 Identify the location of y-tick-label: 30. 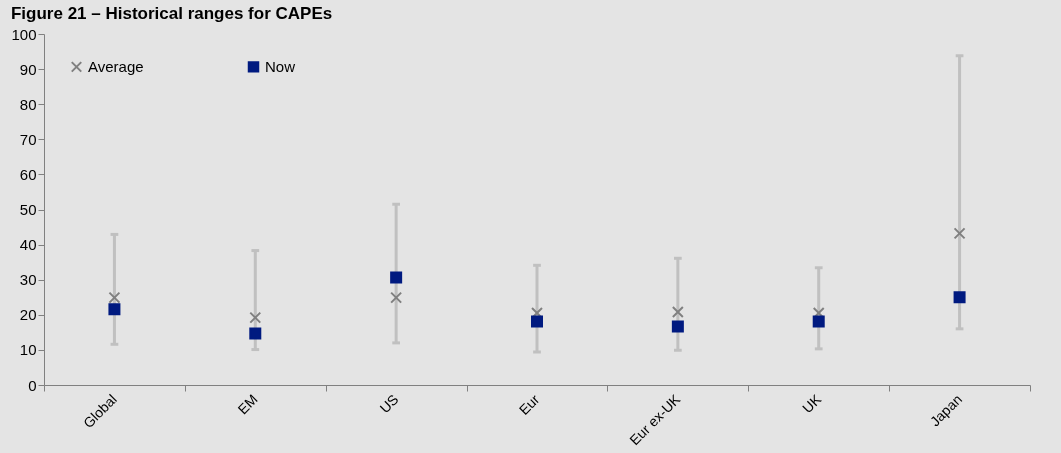
(28, 280).